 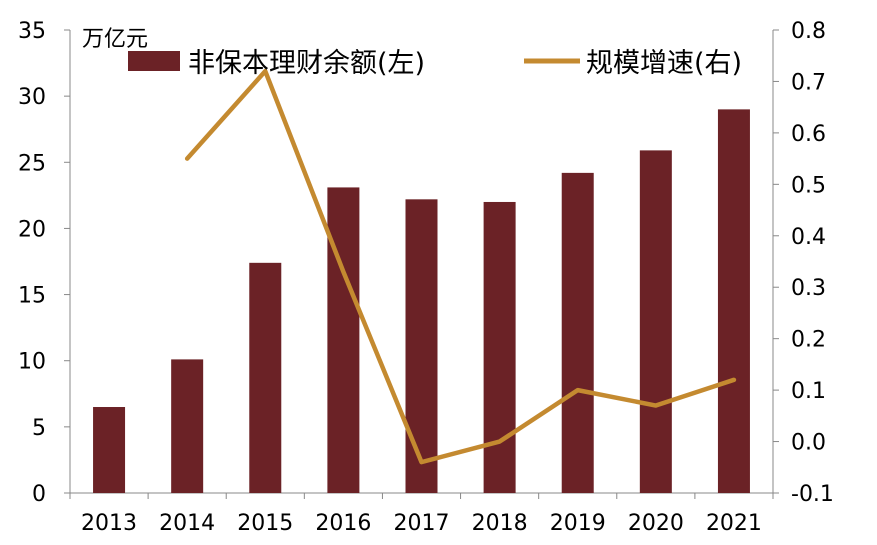 What do you see at coordinates (109, 523) in the screenshot?
I see `x-tick-label: 2013` at bounding box center [109, 523].